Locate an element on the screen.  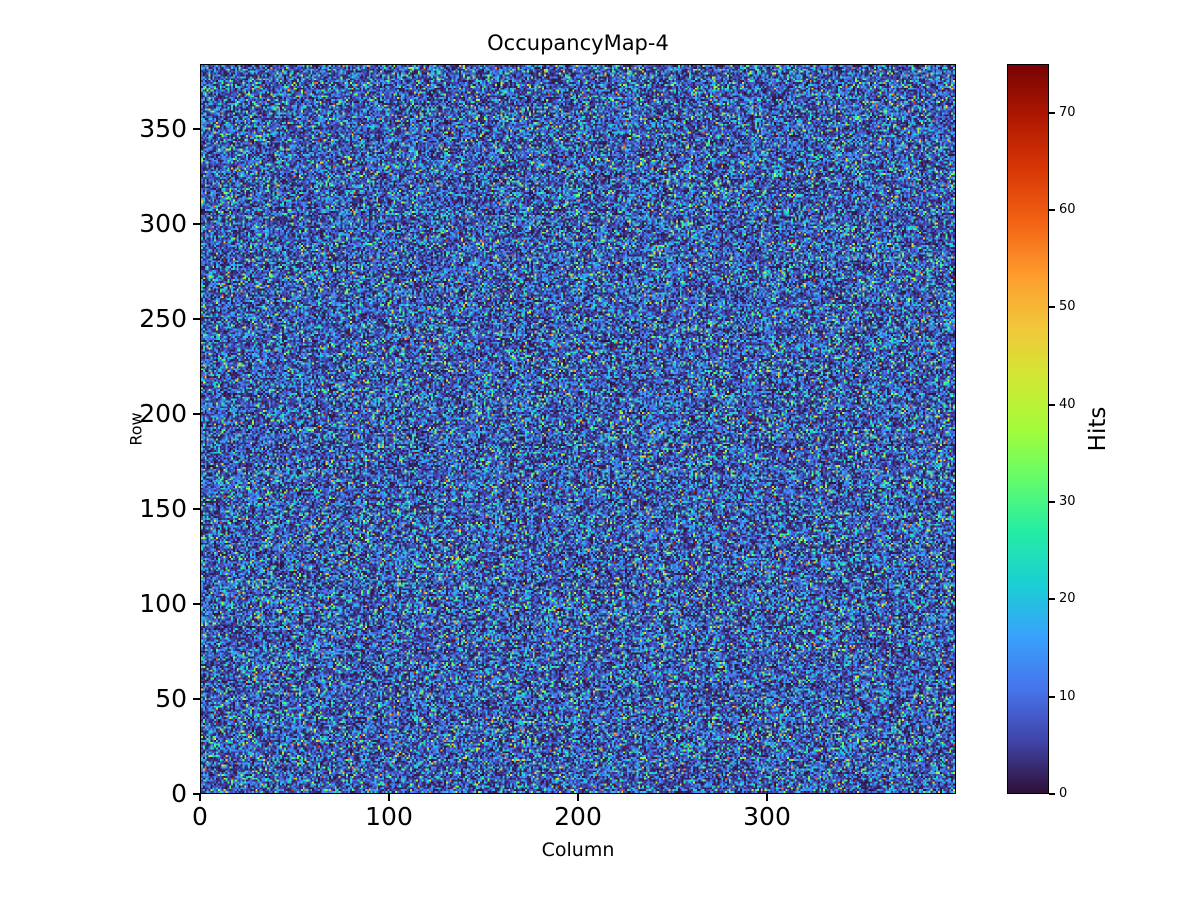
colorbar-tick-label: 50 is located at coordinates (1067, 307).